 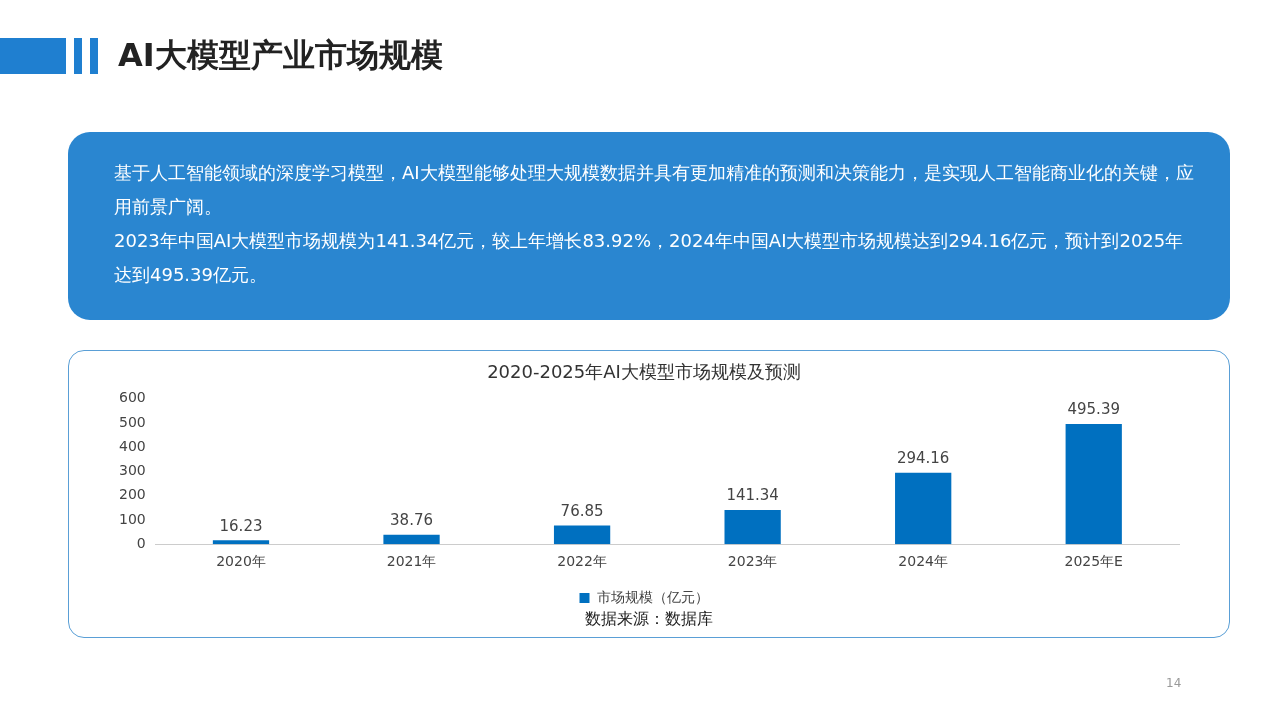 I want to click on y-tick-label: 500, so click(x=132, y=421).